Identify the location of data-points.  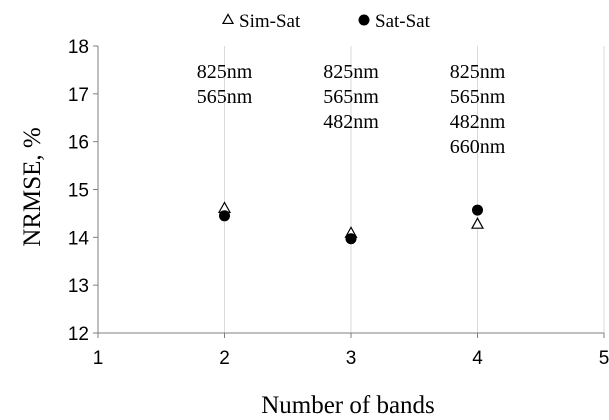
(351, 223).